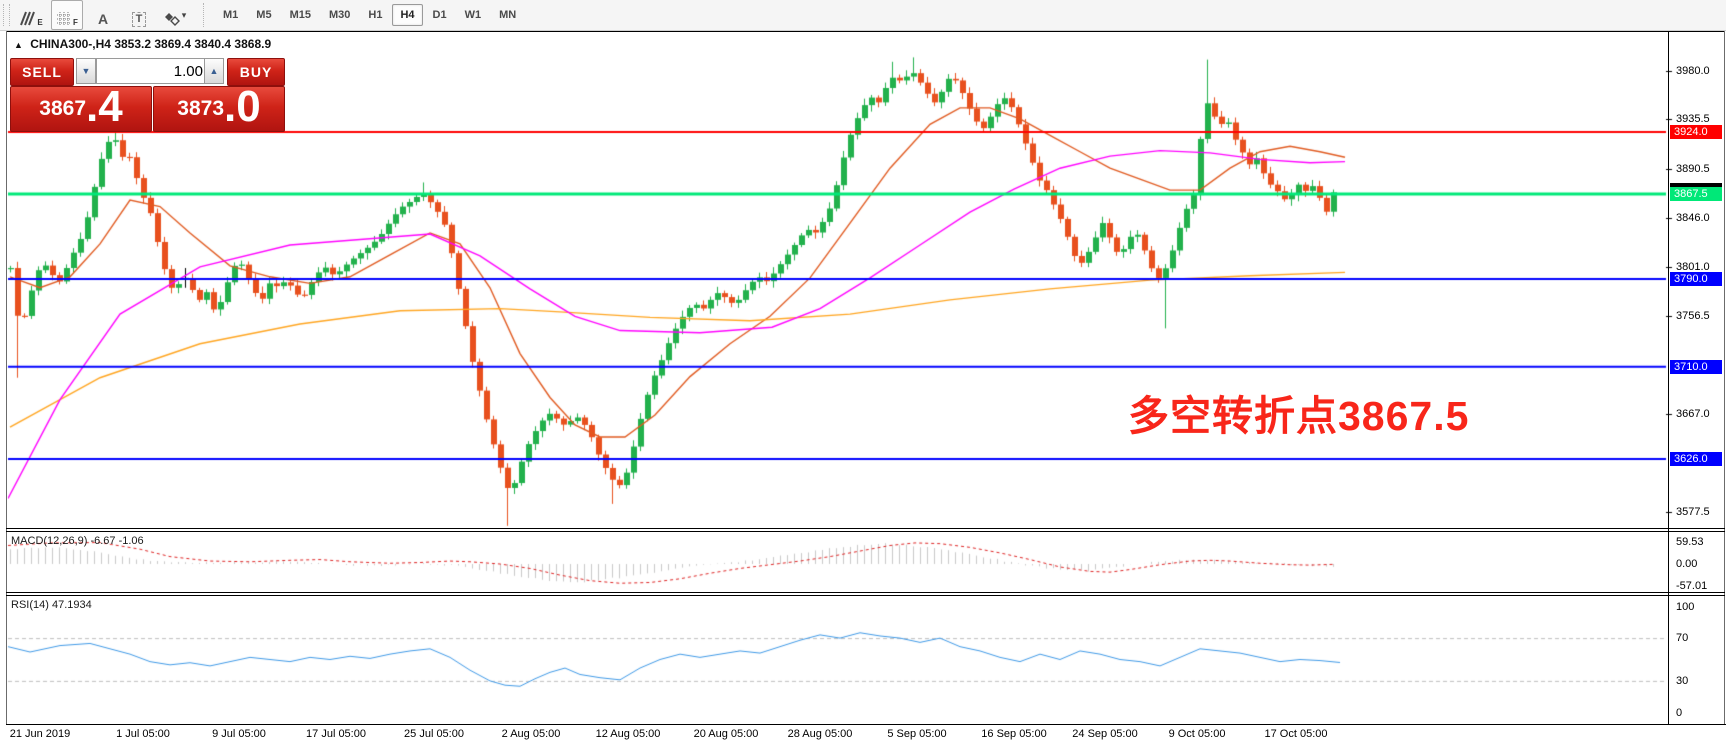 This screenshot has height=747, width=1726. Describe the element at coordinates (531, 734) in the screenshot. I see `time-tick-label: 2 Aug 05:00` at that location.